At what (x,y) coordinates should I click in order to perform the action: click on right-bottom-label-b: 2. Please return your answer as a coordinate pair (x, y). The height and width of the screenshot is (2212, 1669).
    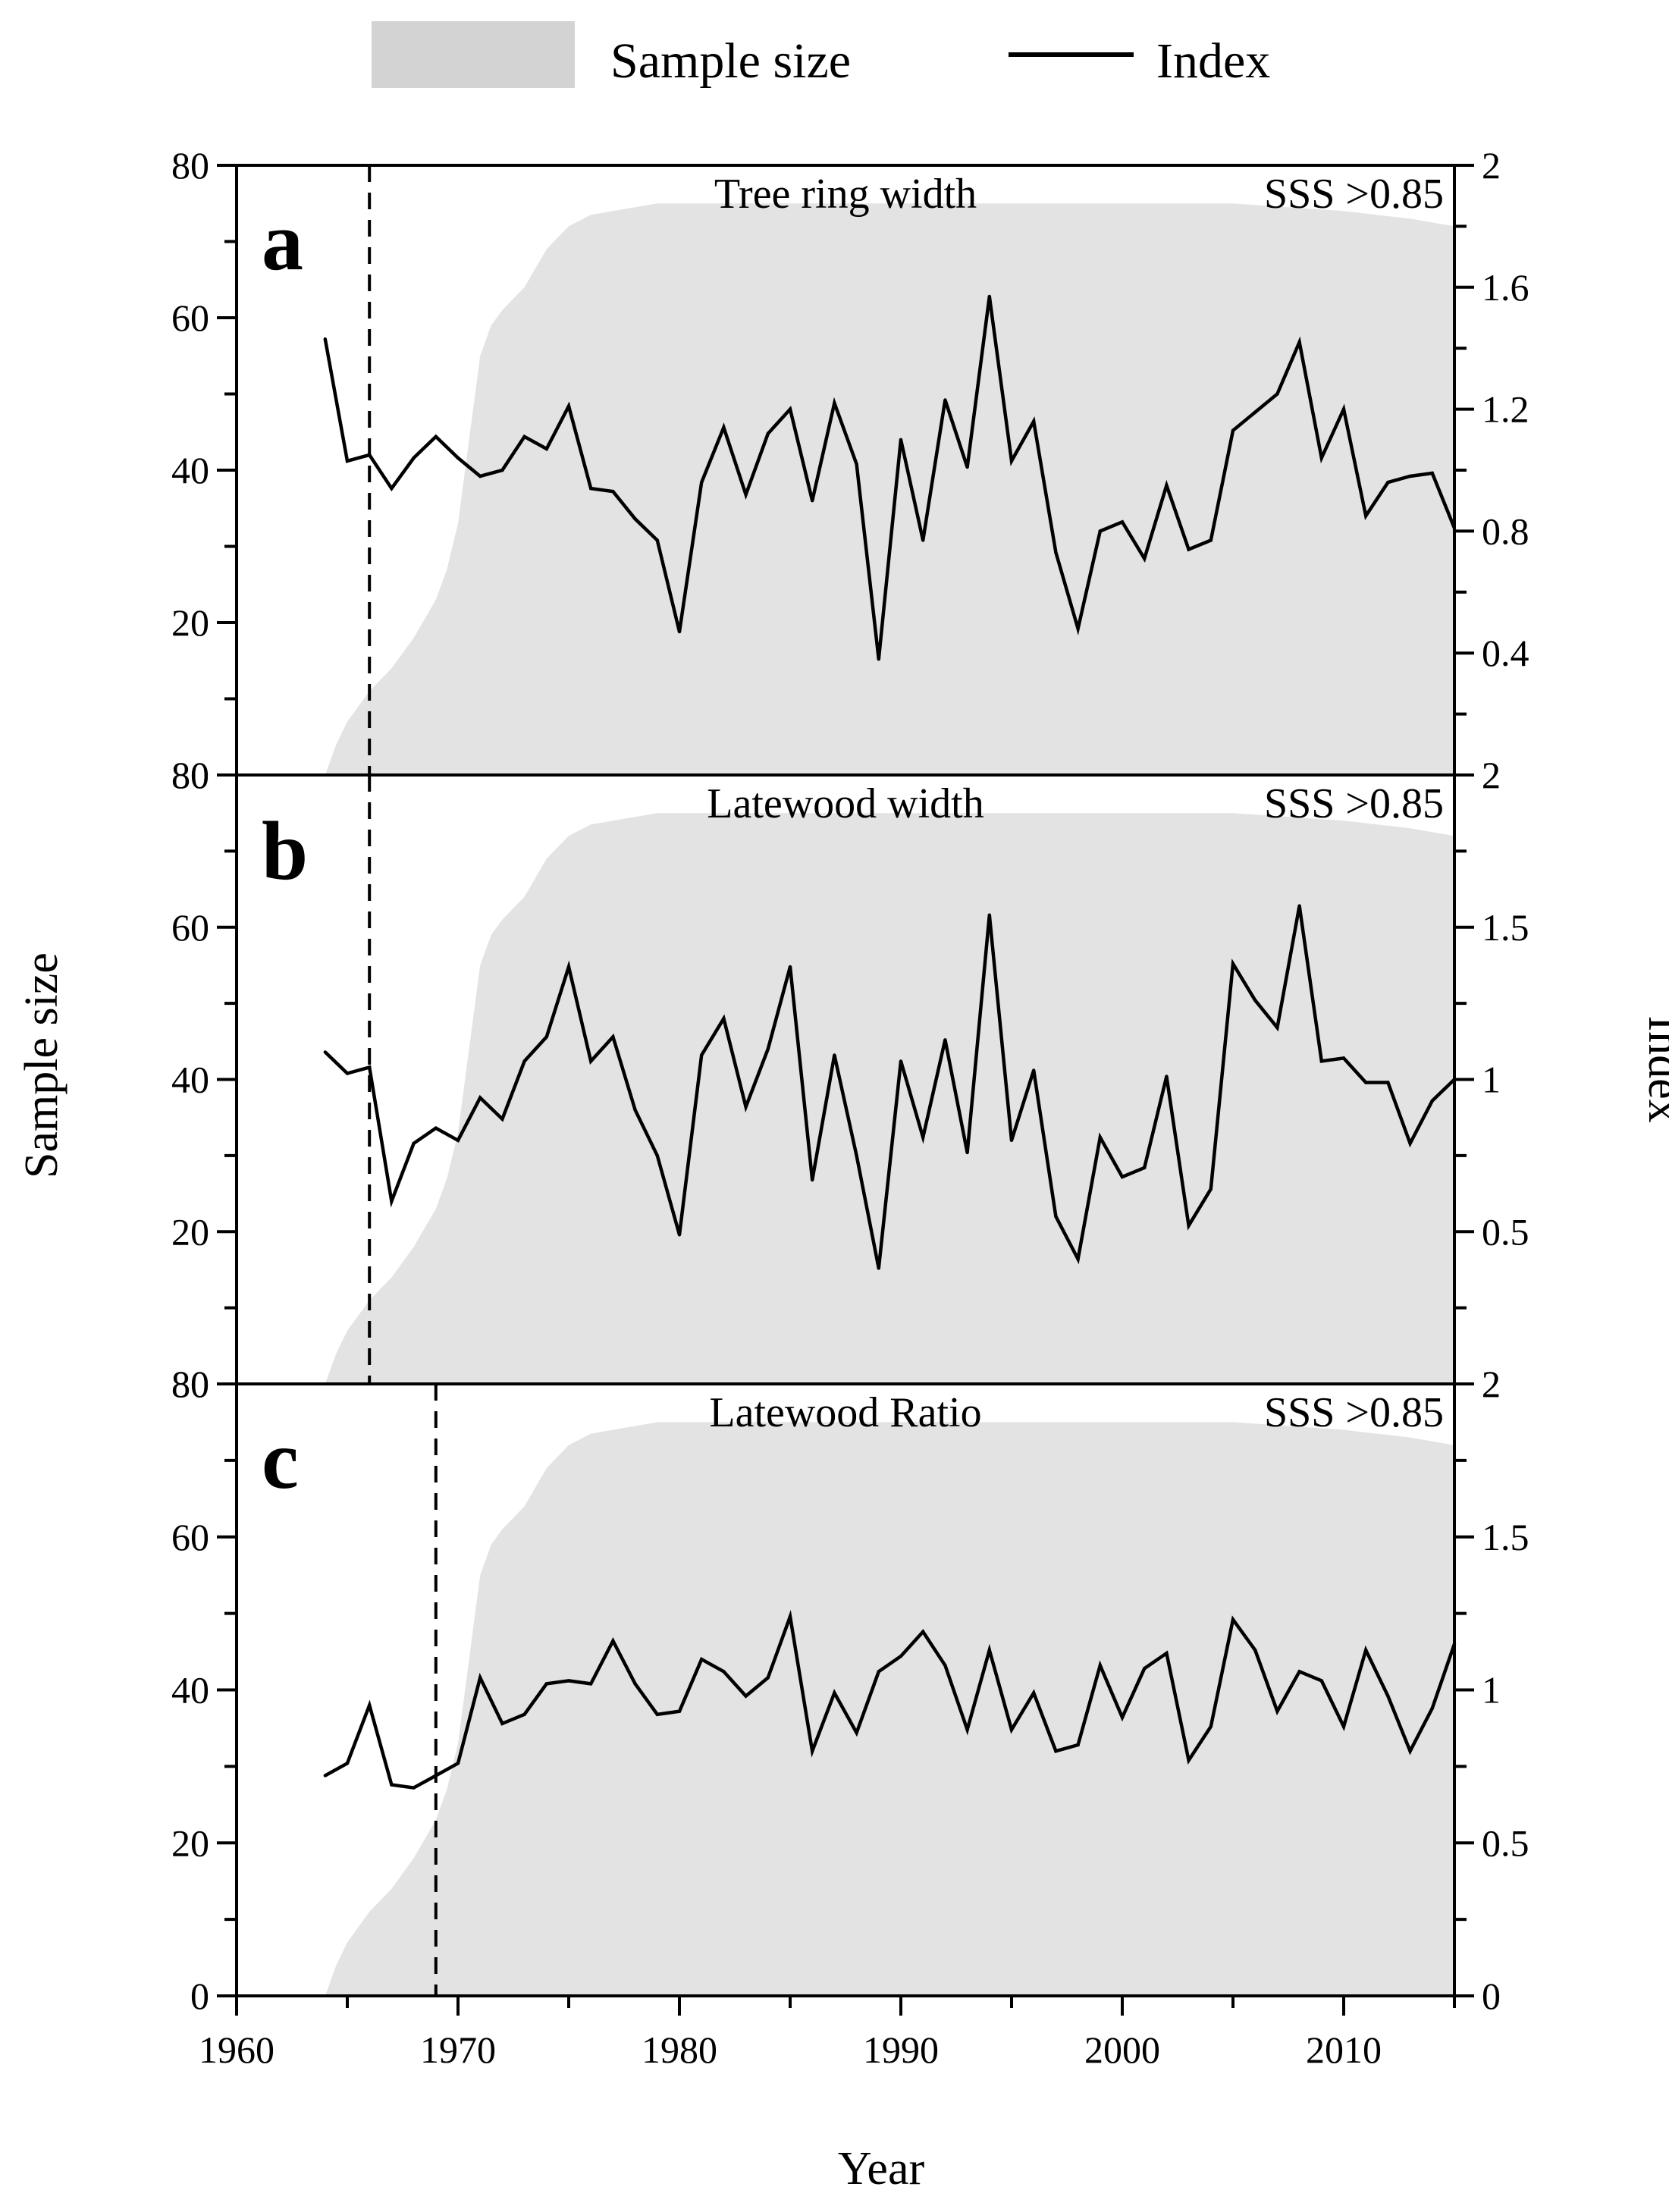
    Looking at the image, I should click on (1491, 1384).